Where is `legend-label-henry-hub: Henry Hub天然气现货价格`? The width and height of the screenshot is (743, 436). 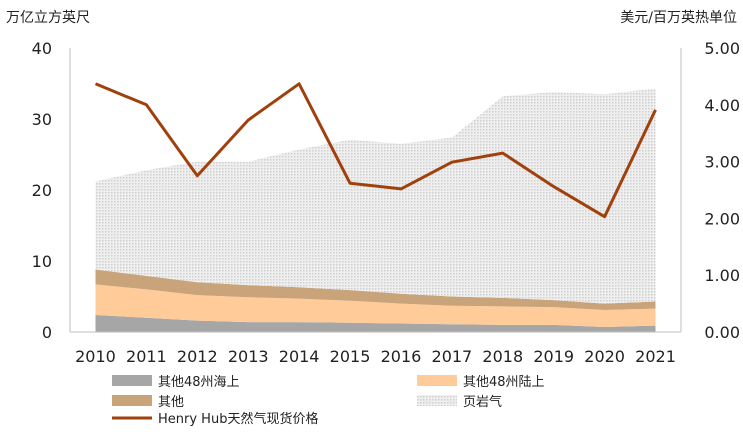
legend-label-henry-hub: Henry Hub天然气现货价格 is located at coordinates (238, 419).